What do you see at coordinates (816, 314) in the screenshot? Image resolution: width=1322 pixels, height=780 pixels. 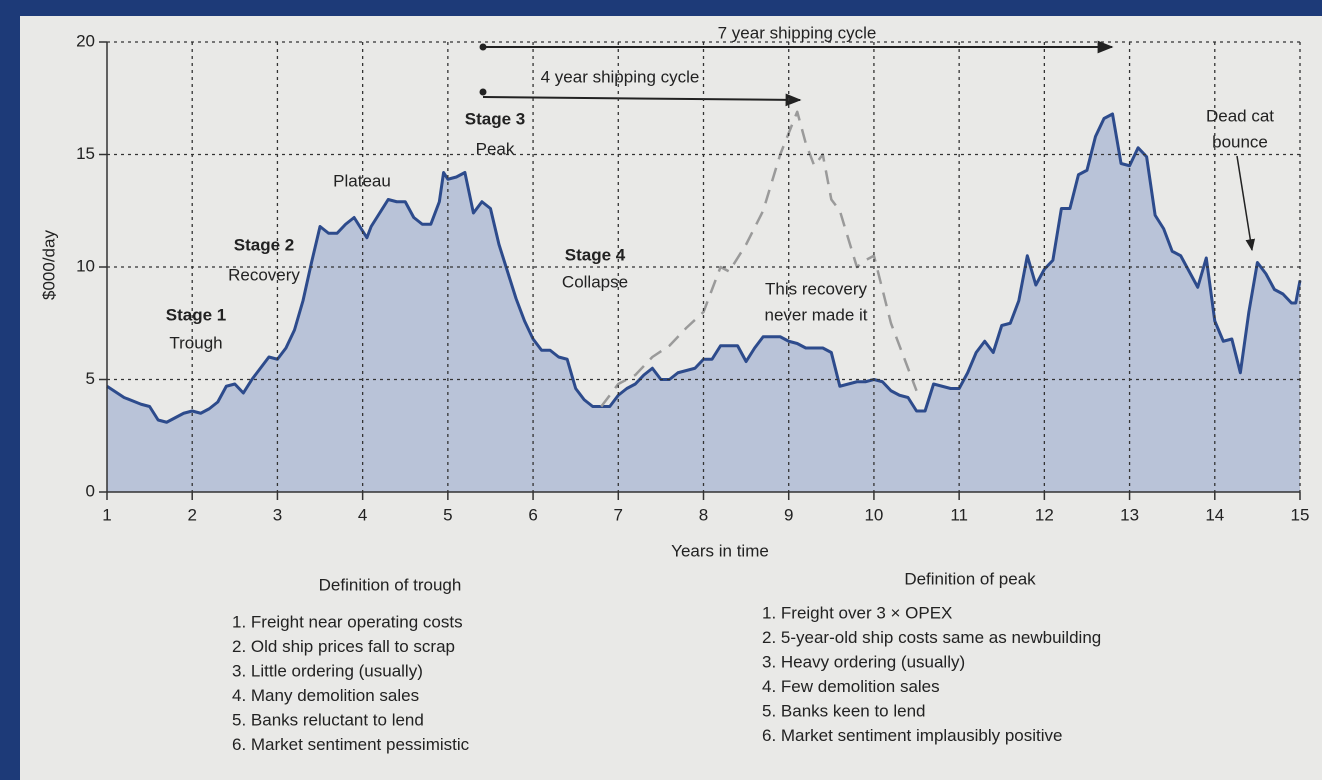 I see `annotation: never made it` at bounding box center [816, 314].